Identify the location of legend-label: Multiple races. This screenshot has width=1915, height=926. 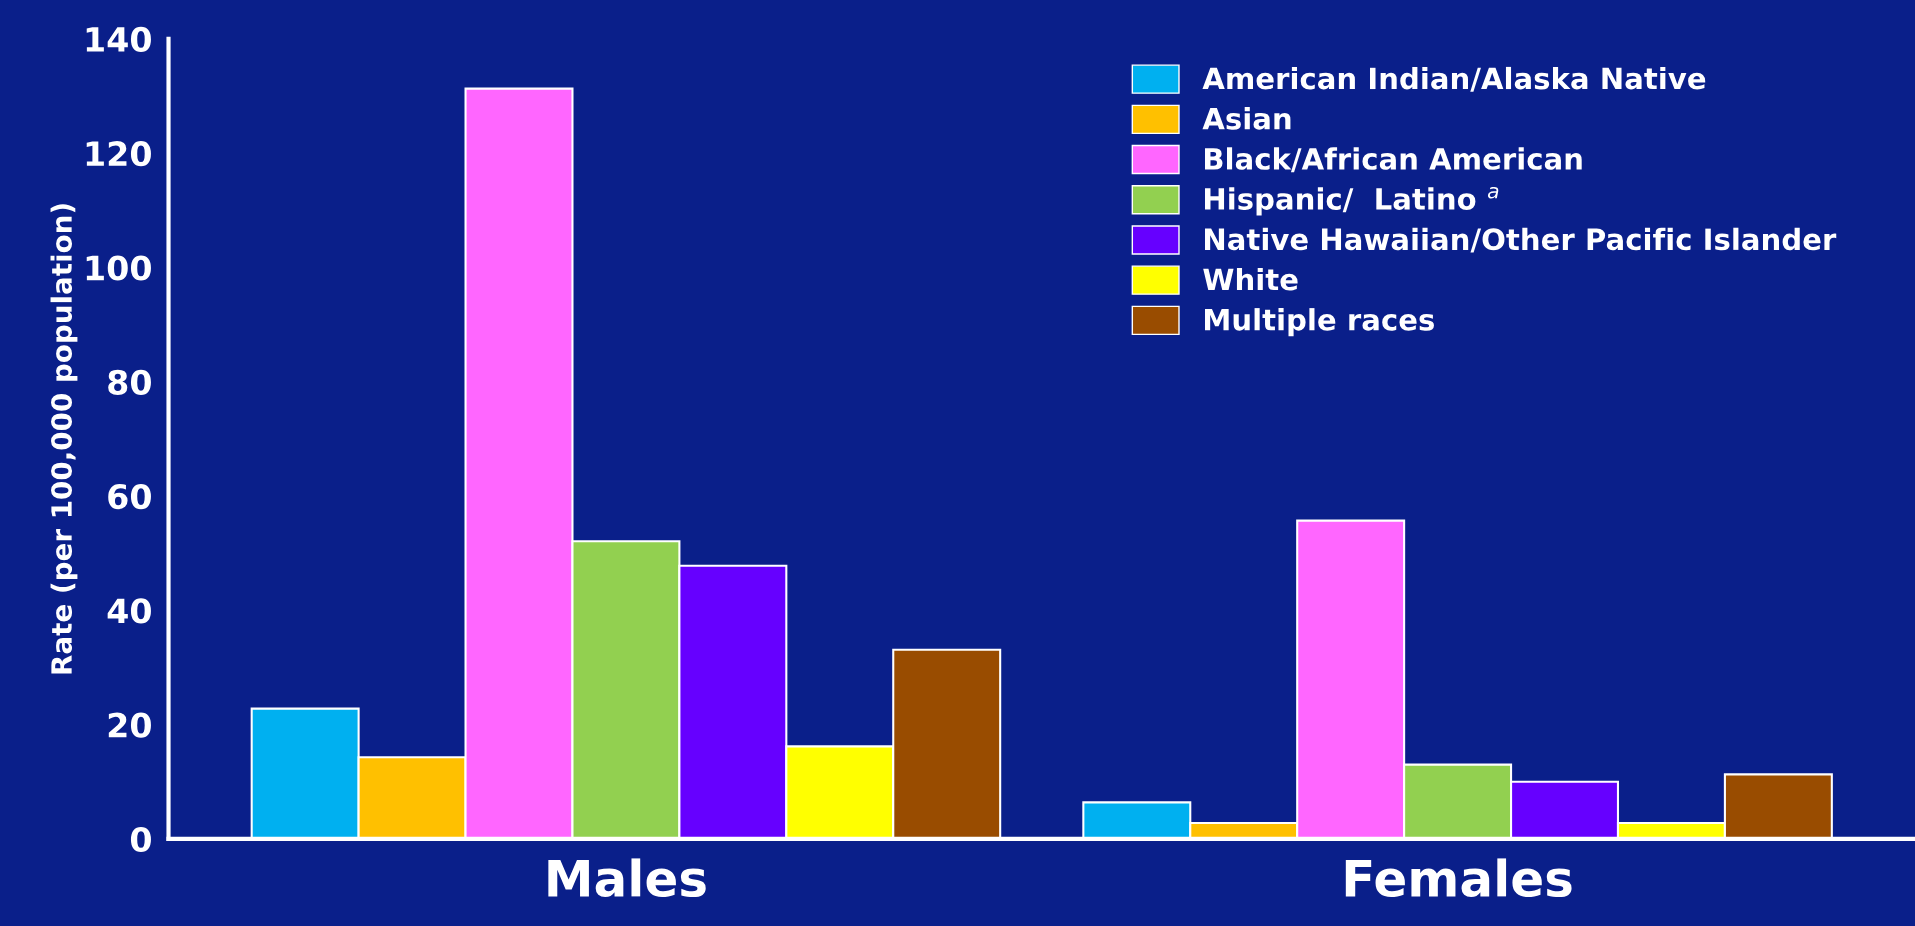
(1319, 322).